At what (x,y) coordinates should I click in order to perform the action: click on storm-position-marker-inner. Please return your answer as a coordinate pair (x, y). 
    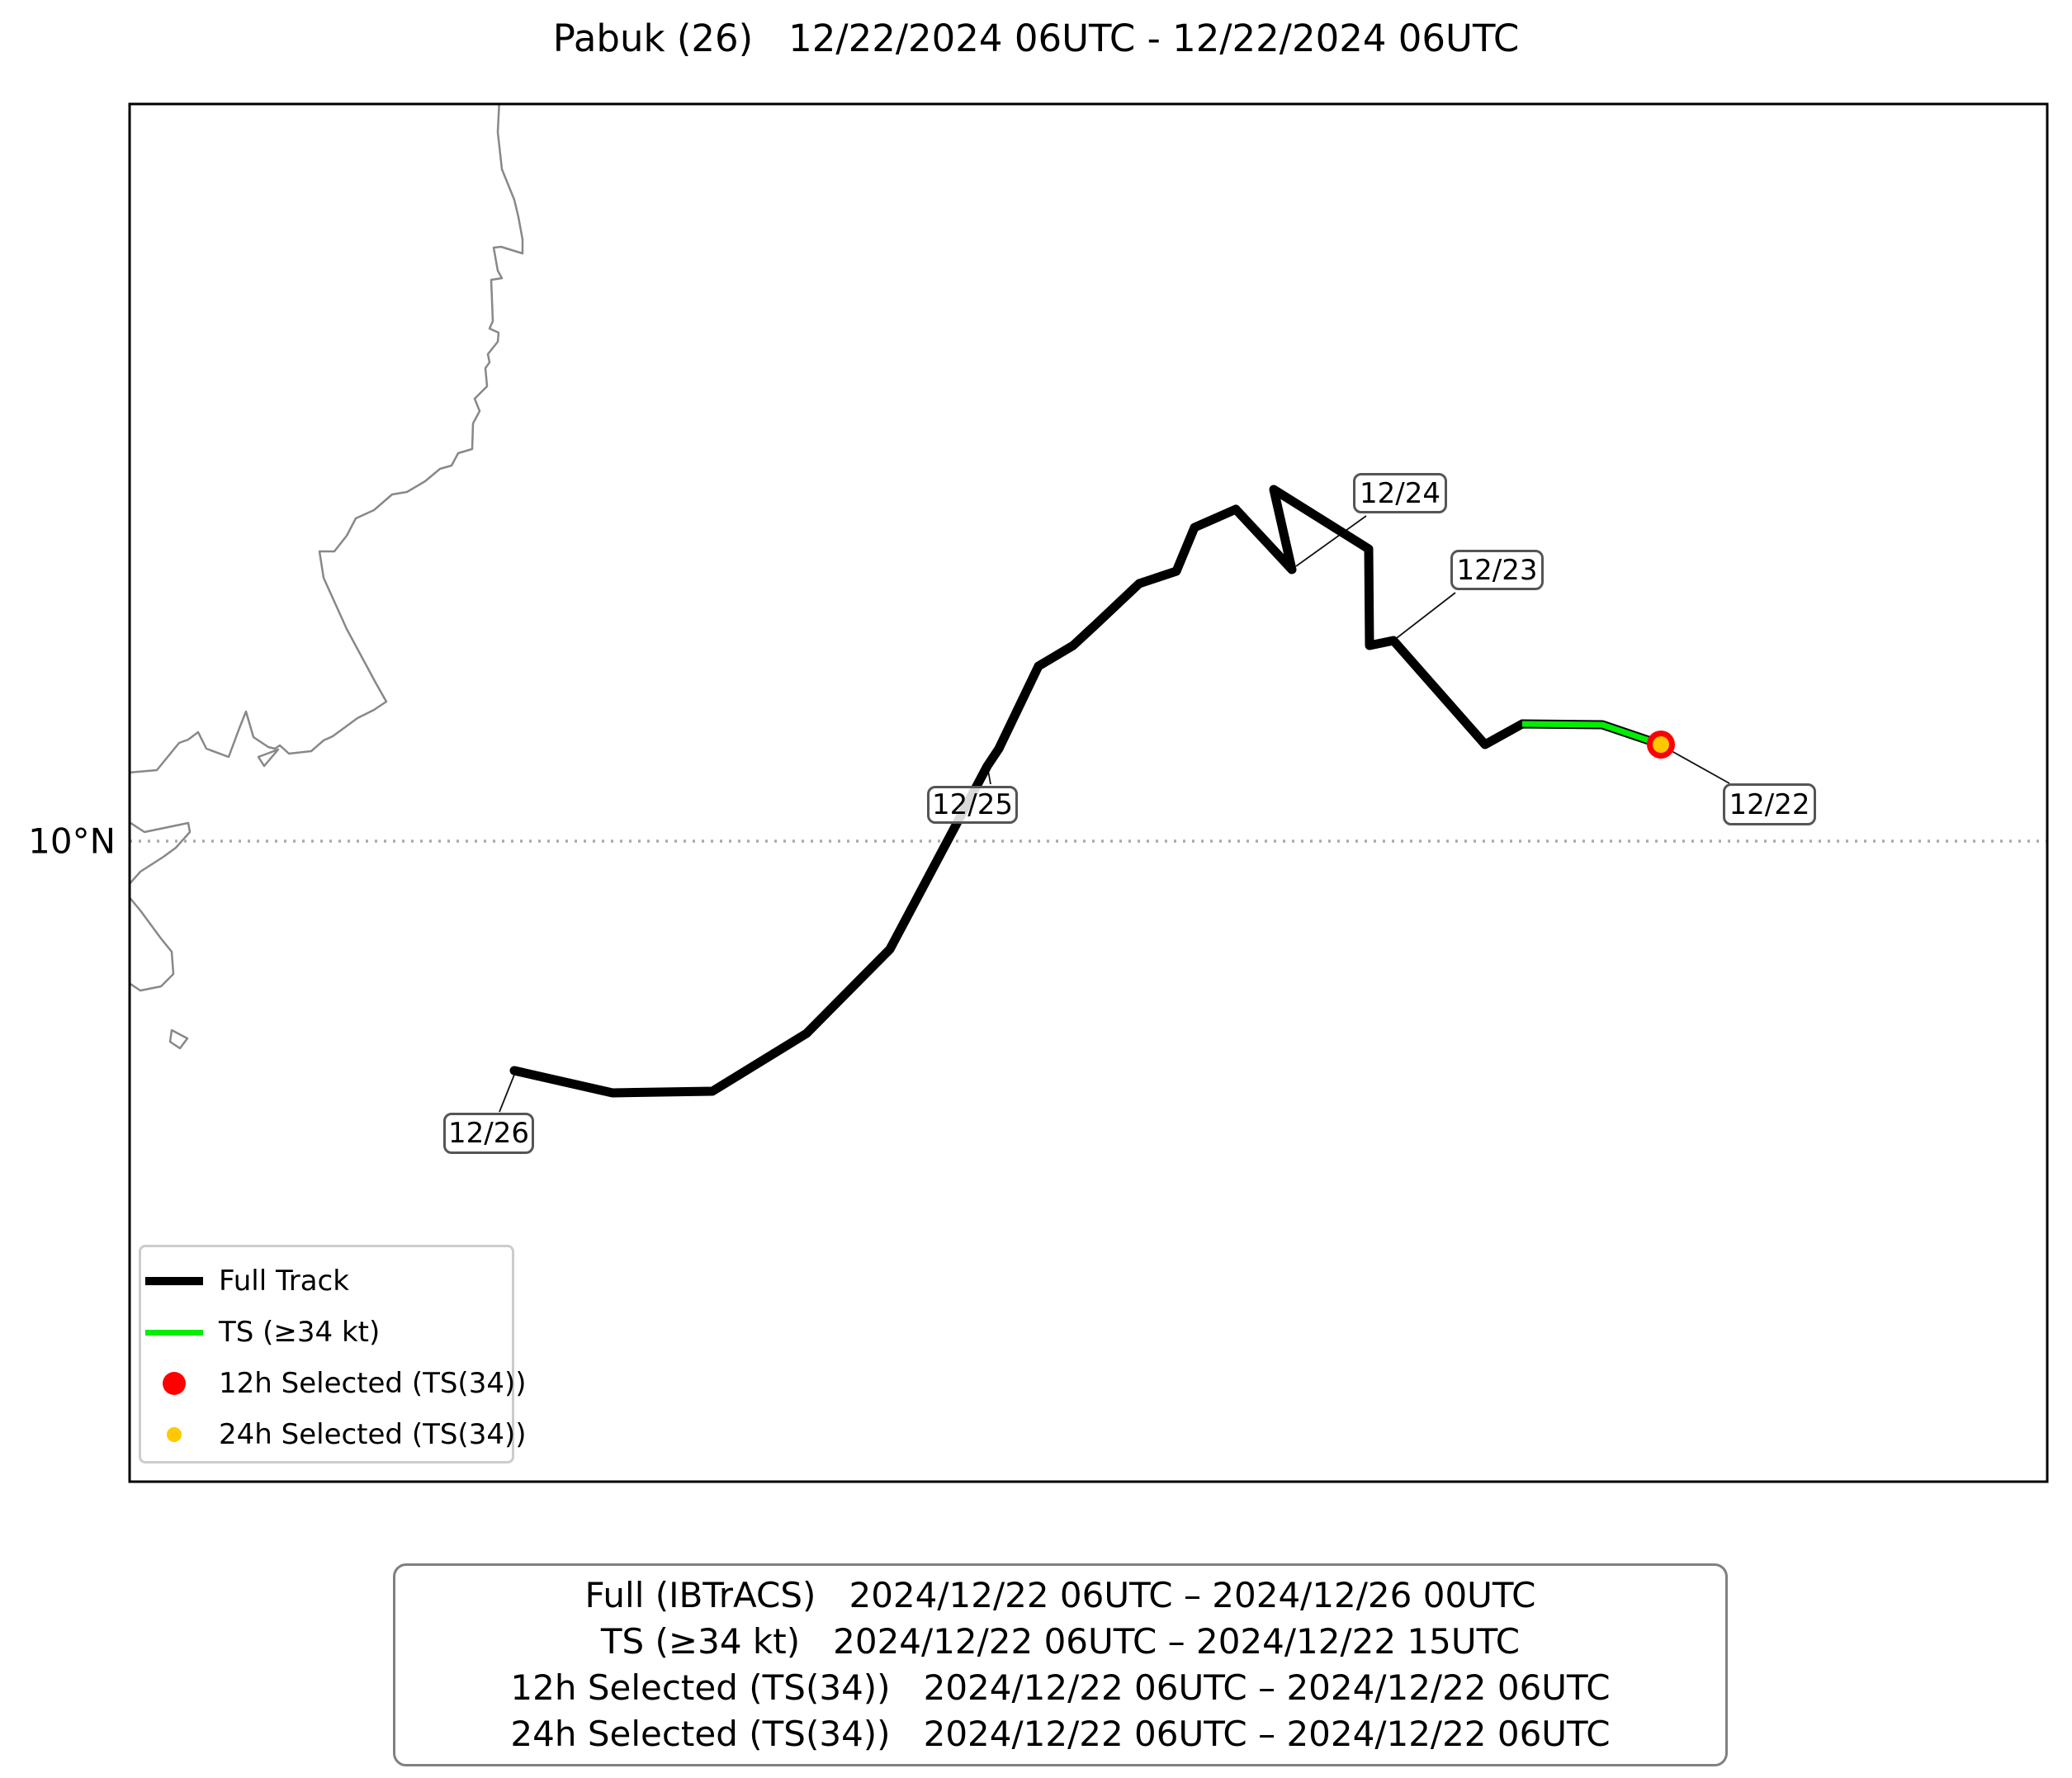
    Looking at the image, I should click on (1661, 745).